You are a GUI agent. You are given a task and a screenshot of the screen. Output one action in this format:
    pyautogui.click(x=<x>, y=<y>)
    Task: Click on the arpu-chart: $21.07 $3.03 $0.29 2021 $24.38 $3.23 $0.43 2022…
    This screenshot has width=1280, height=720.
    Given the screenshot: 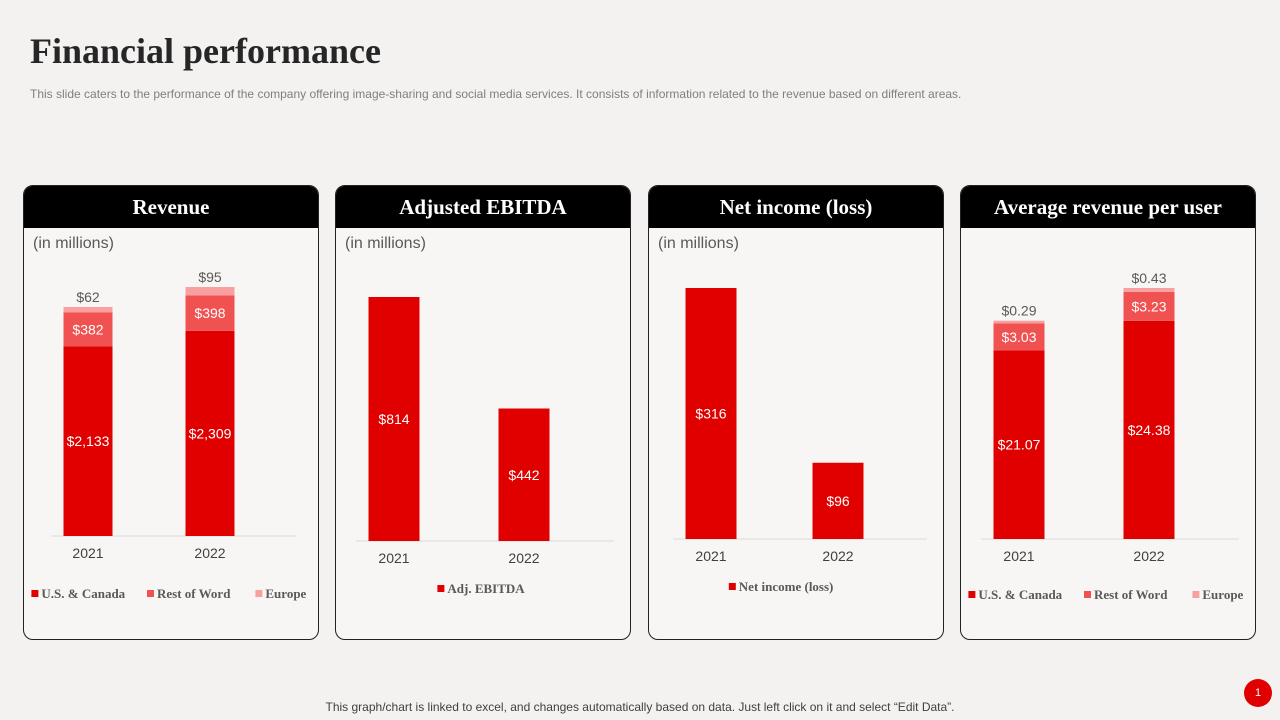 What is the action you would take?
    pyautogui.click(x=1108, y=433)
    